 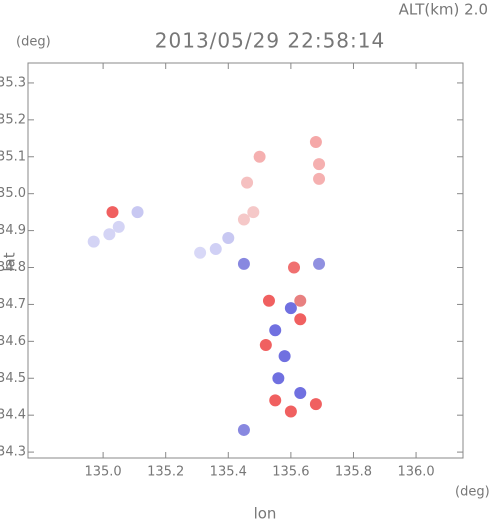 What do you see at coordinates (102, 472) in the screenshot?
I see `x-tick-label: 135.0` at bounding box center [102, 472].